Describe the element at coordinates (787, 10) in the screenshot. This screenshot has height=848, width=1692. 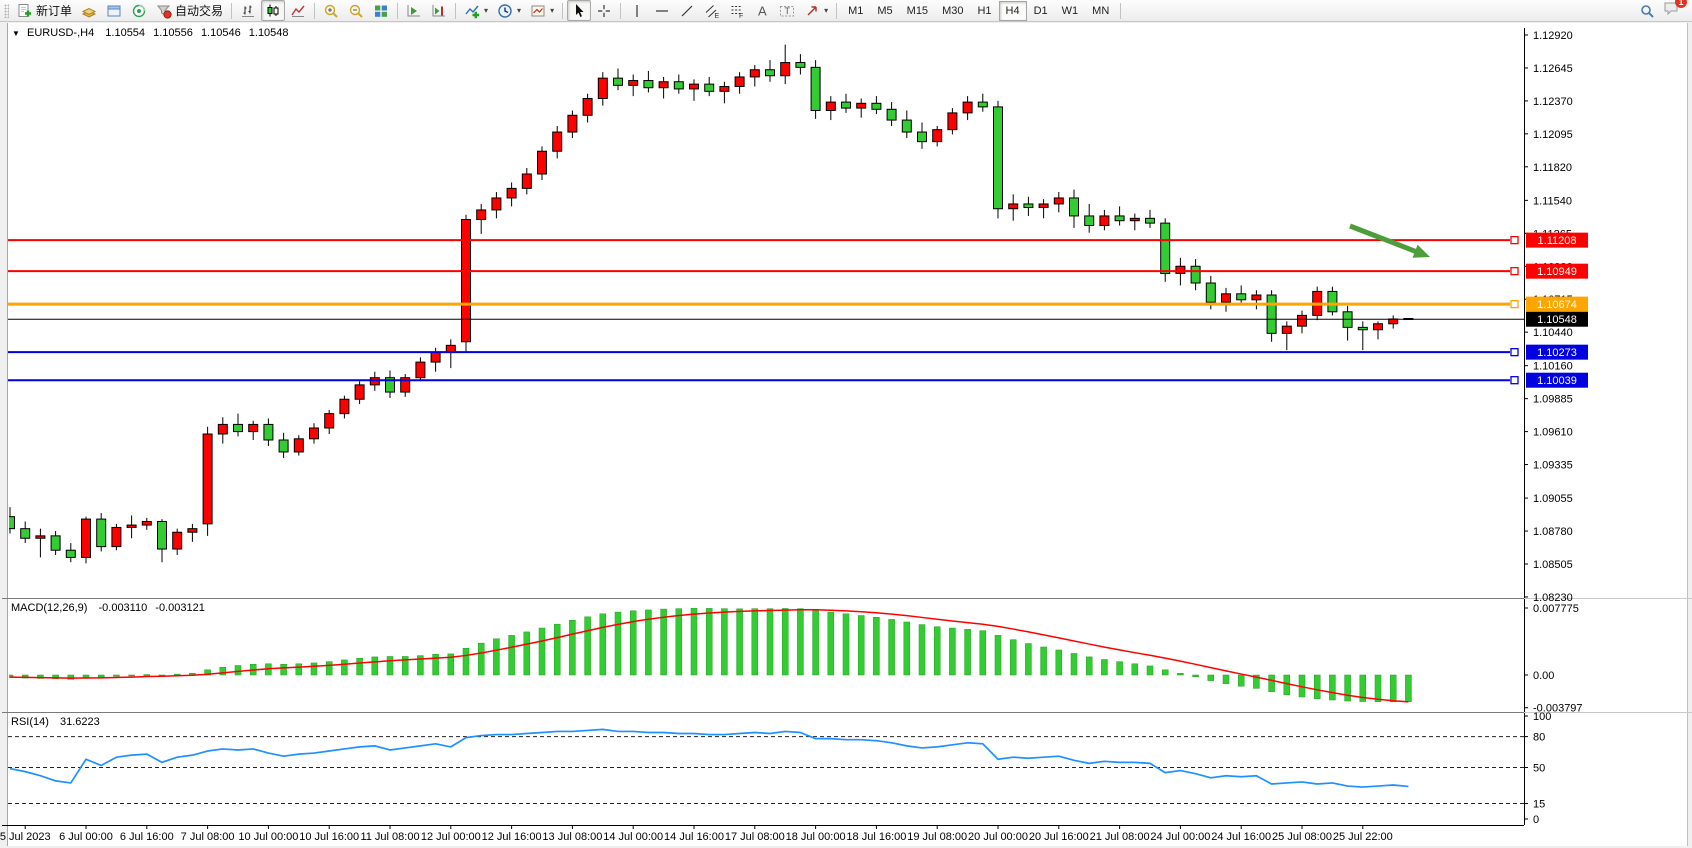
I see `text-label-button: T` at that location.